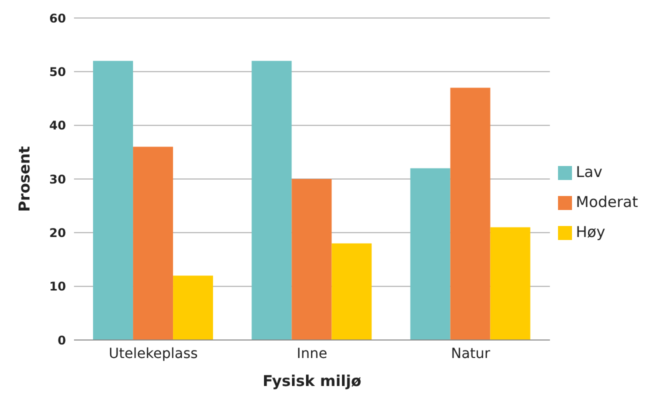  Describe the element at coordinates (312, 381) in the screenshot. I see `x-axis-title: Fysisk miljø` at that location.